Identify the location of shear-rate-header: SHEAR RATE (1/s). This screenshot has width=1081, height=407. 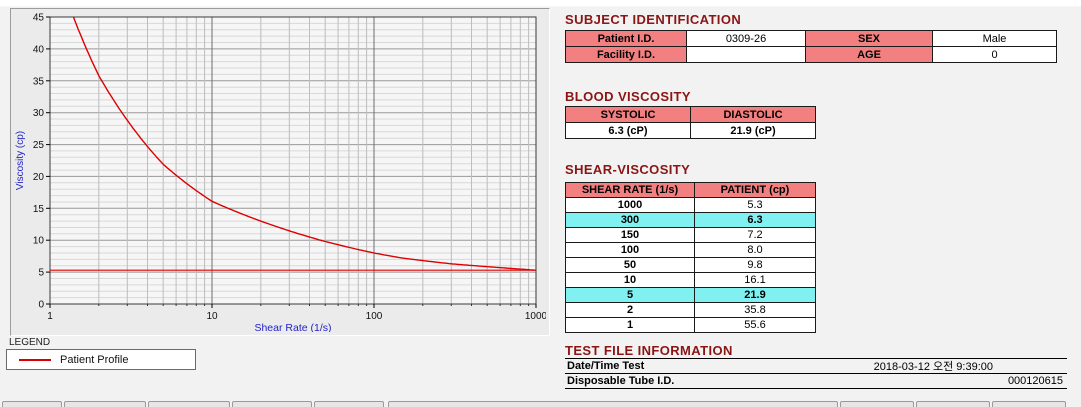
(630, 190).